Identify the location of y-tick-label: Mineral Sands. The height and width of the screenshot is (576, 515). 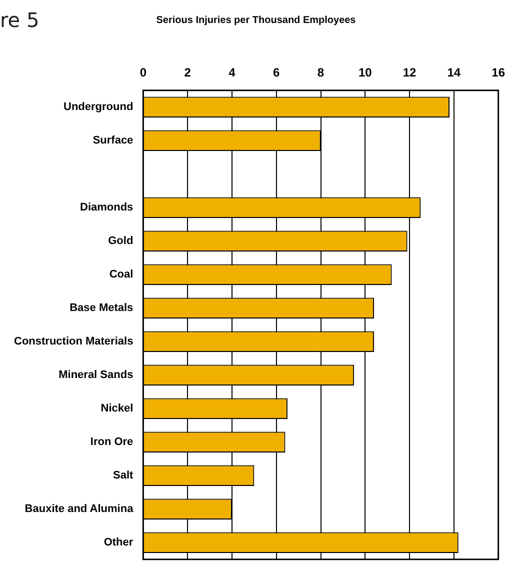
(96, 375).